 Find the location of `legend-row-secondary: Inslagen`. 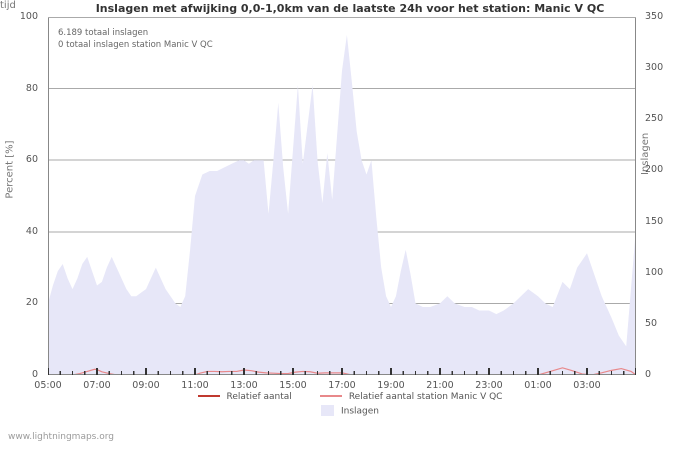

legend-row-secondary: Inslagen is located at coordinates (350, 411).